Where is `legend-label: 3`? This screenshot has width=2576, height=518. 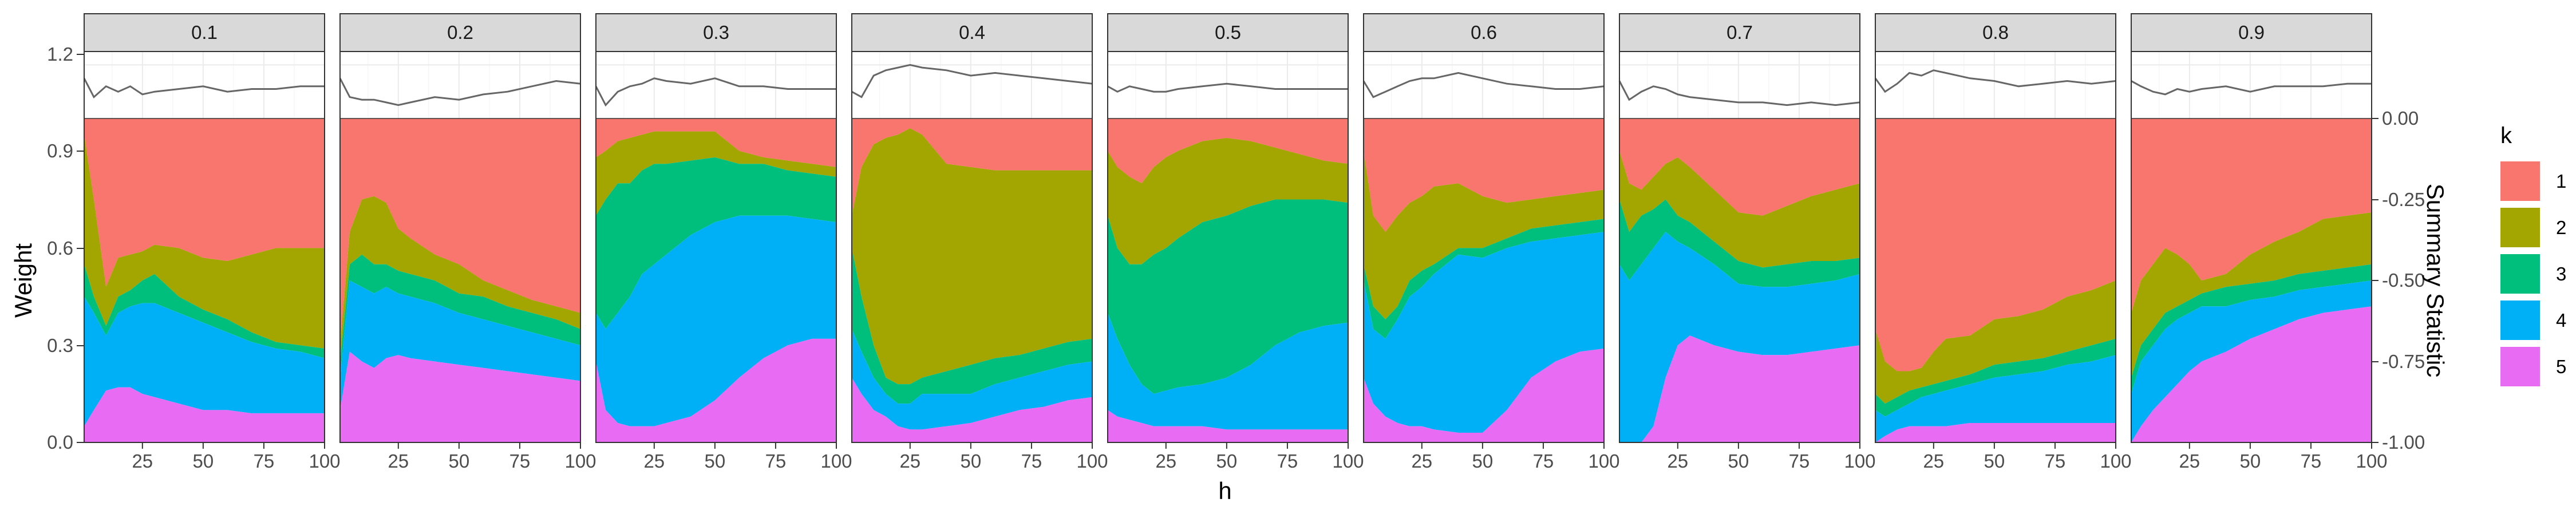 legend-label: 3 is located at coordinates (2561, 273).